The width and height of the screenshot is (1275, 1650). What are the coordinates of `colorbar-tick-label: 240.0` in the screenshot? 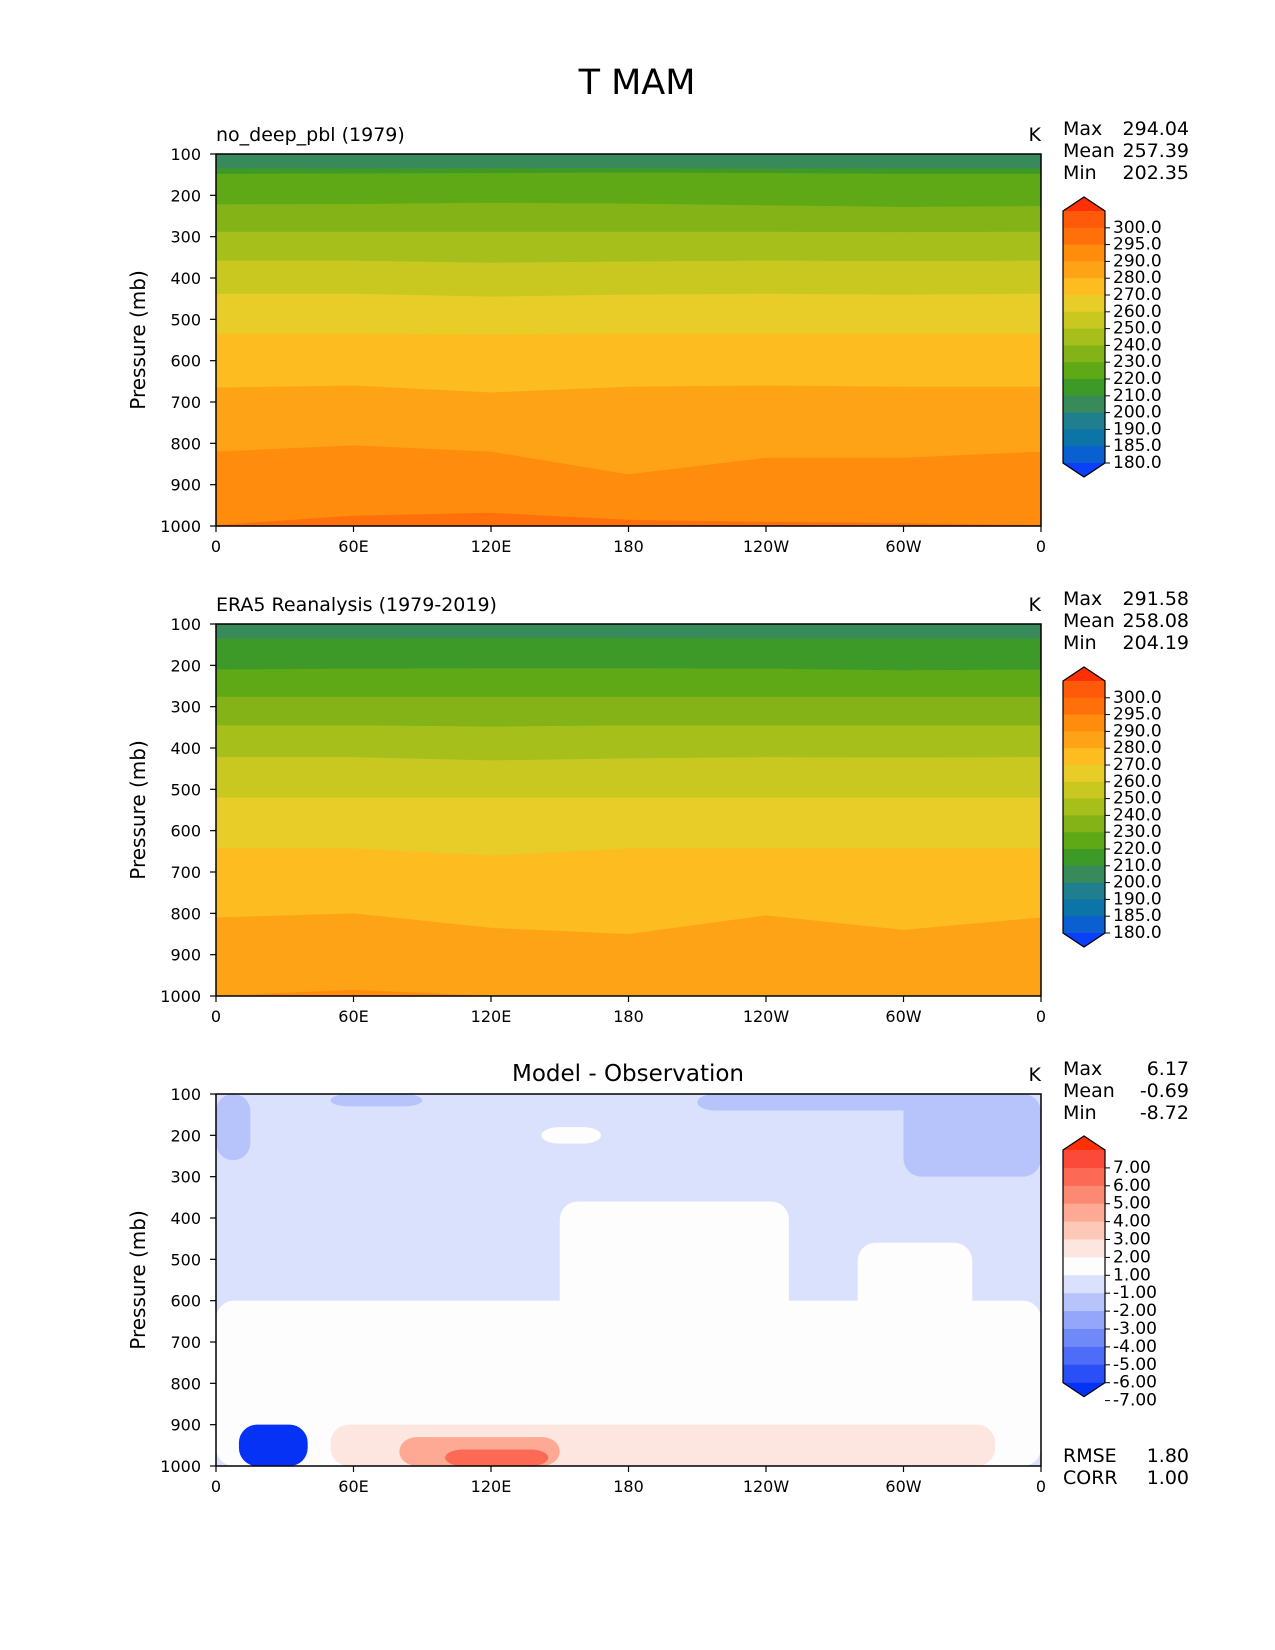 It's located at (1137, 345).